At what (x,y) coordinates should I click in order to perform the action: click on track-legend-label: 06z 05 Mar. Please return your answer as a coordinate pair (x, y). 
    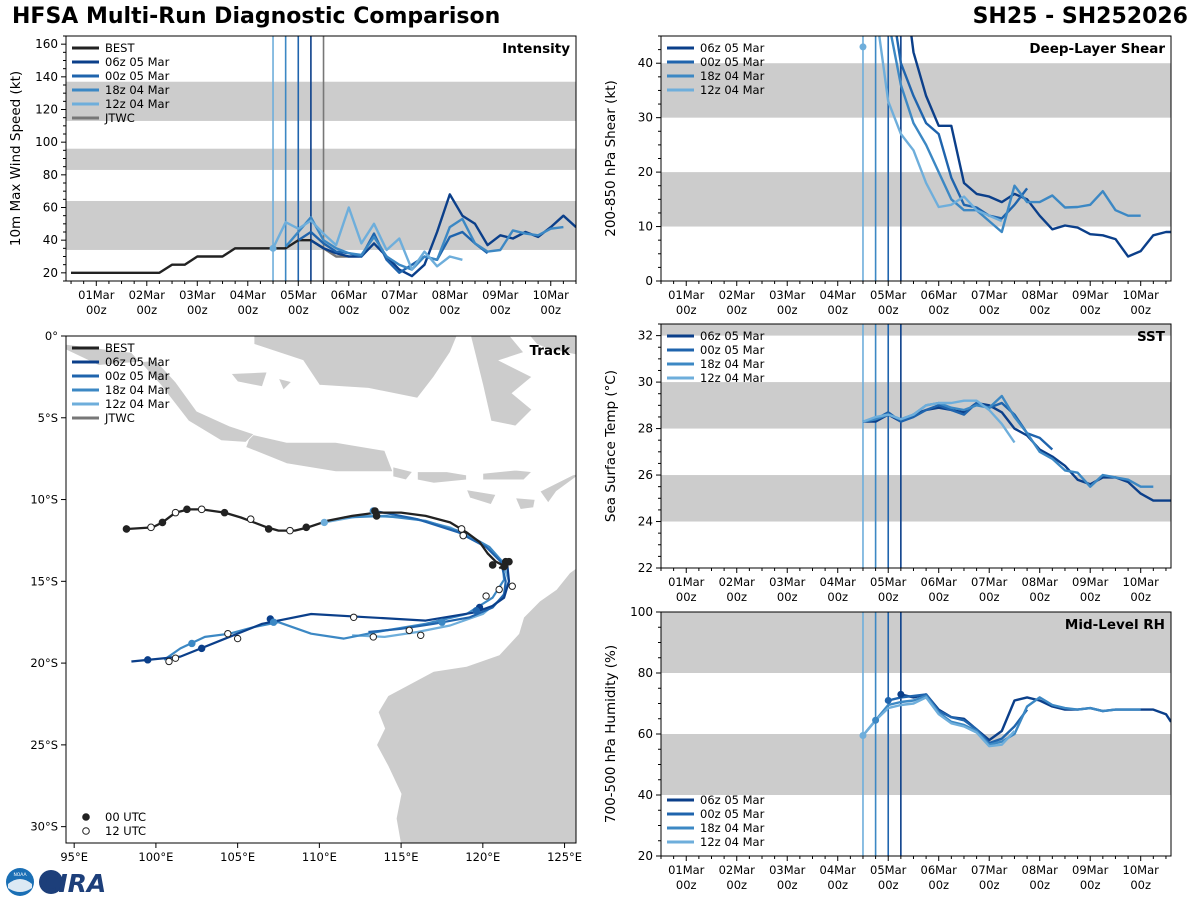
    Looking at the image, I should click on (137, 362).